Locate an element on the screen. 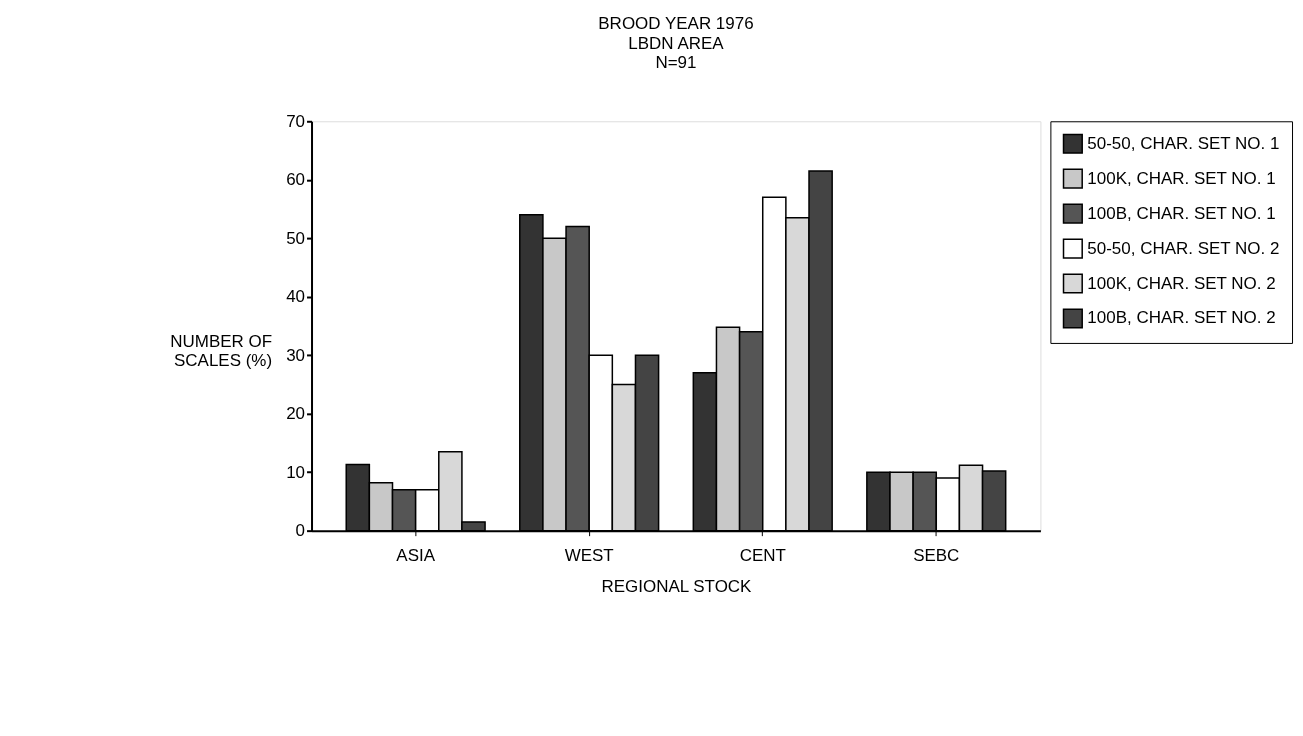  y-tick-label: 60 is located at coordinates (296, 180).